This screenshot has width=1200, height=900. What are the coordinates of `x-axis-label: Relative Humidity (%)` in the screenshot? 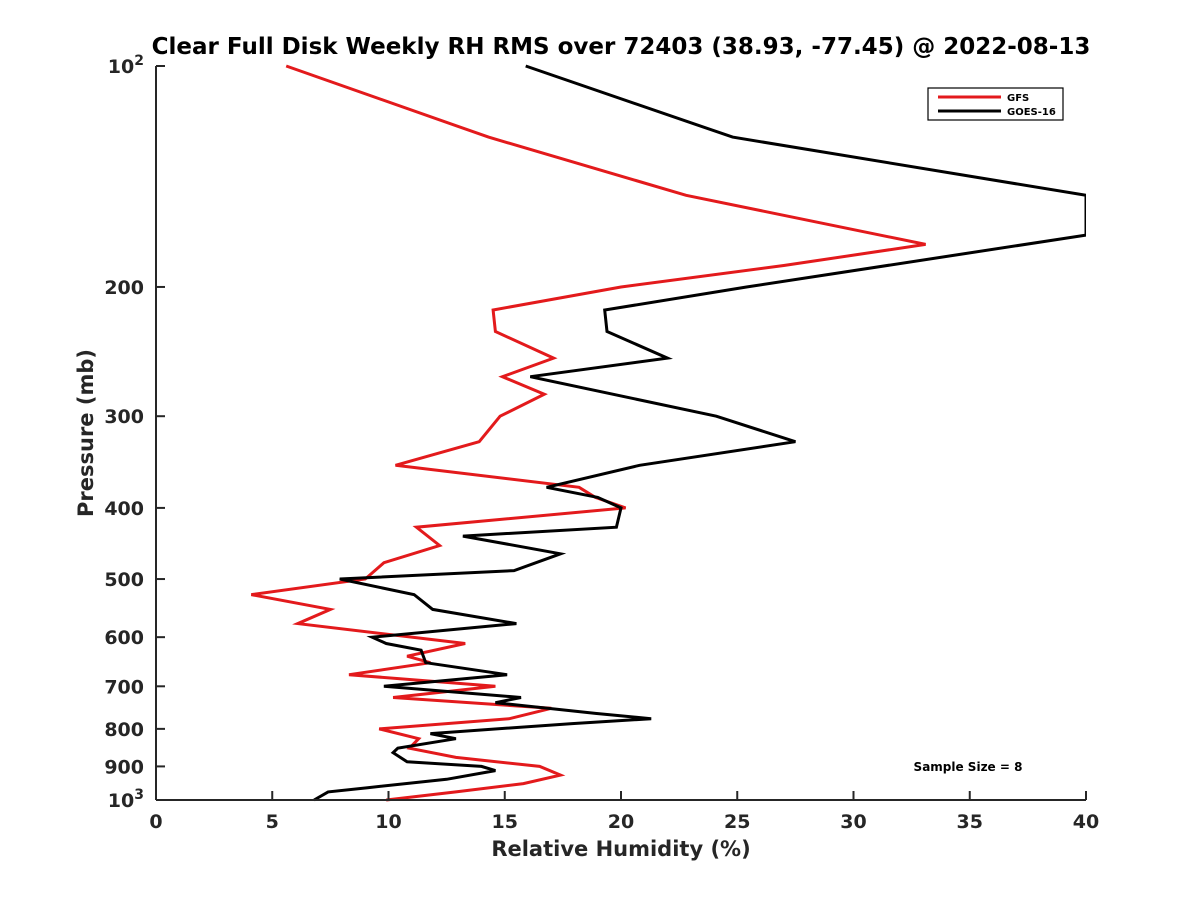 It's located at (620, 849).